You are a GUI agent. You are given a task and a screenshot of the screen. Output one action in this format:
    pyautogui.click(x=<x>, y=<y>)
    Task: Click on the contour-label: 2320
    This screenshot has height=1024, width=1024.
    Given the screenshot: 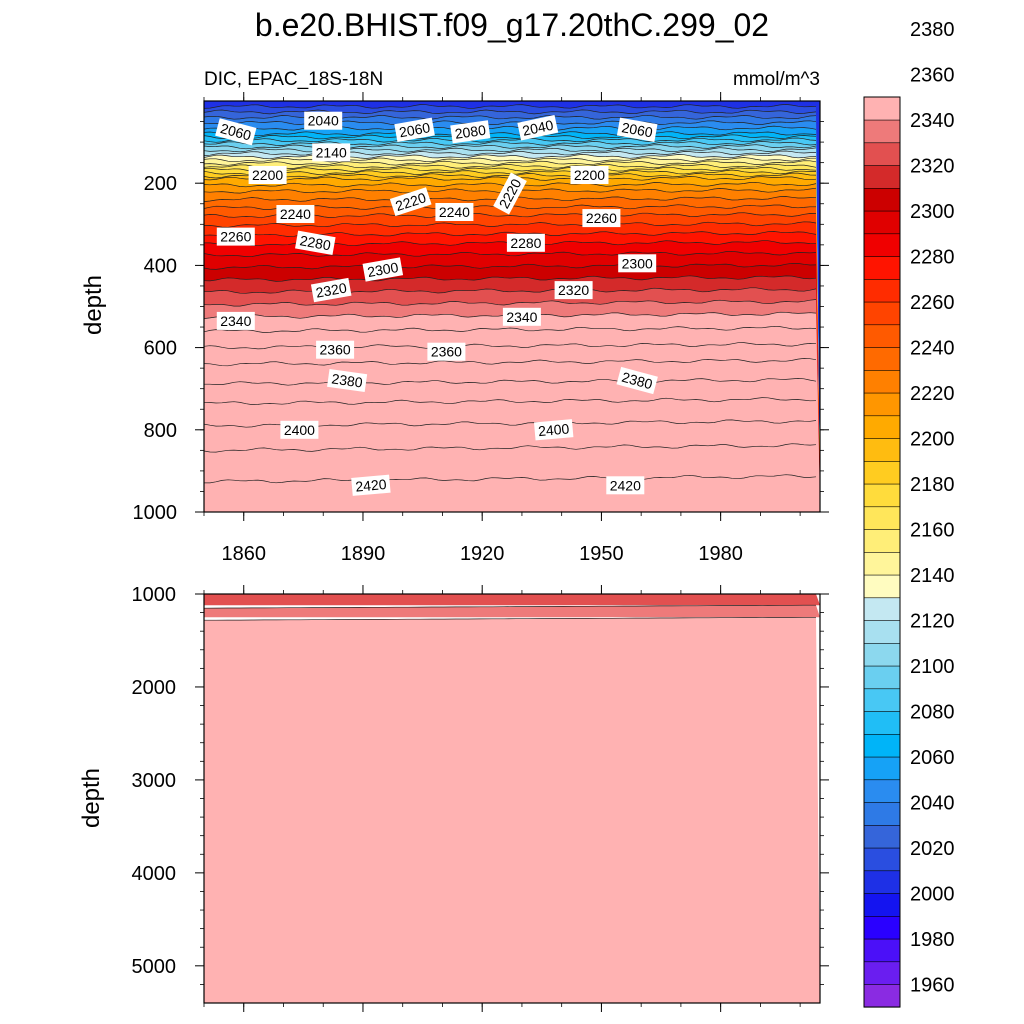 What is the action you would take?
    pyautogui.click(x=573, y=290)
    